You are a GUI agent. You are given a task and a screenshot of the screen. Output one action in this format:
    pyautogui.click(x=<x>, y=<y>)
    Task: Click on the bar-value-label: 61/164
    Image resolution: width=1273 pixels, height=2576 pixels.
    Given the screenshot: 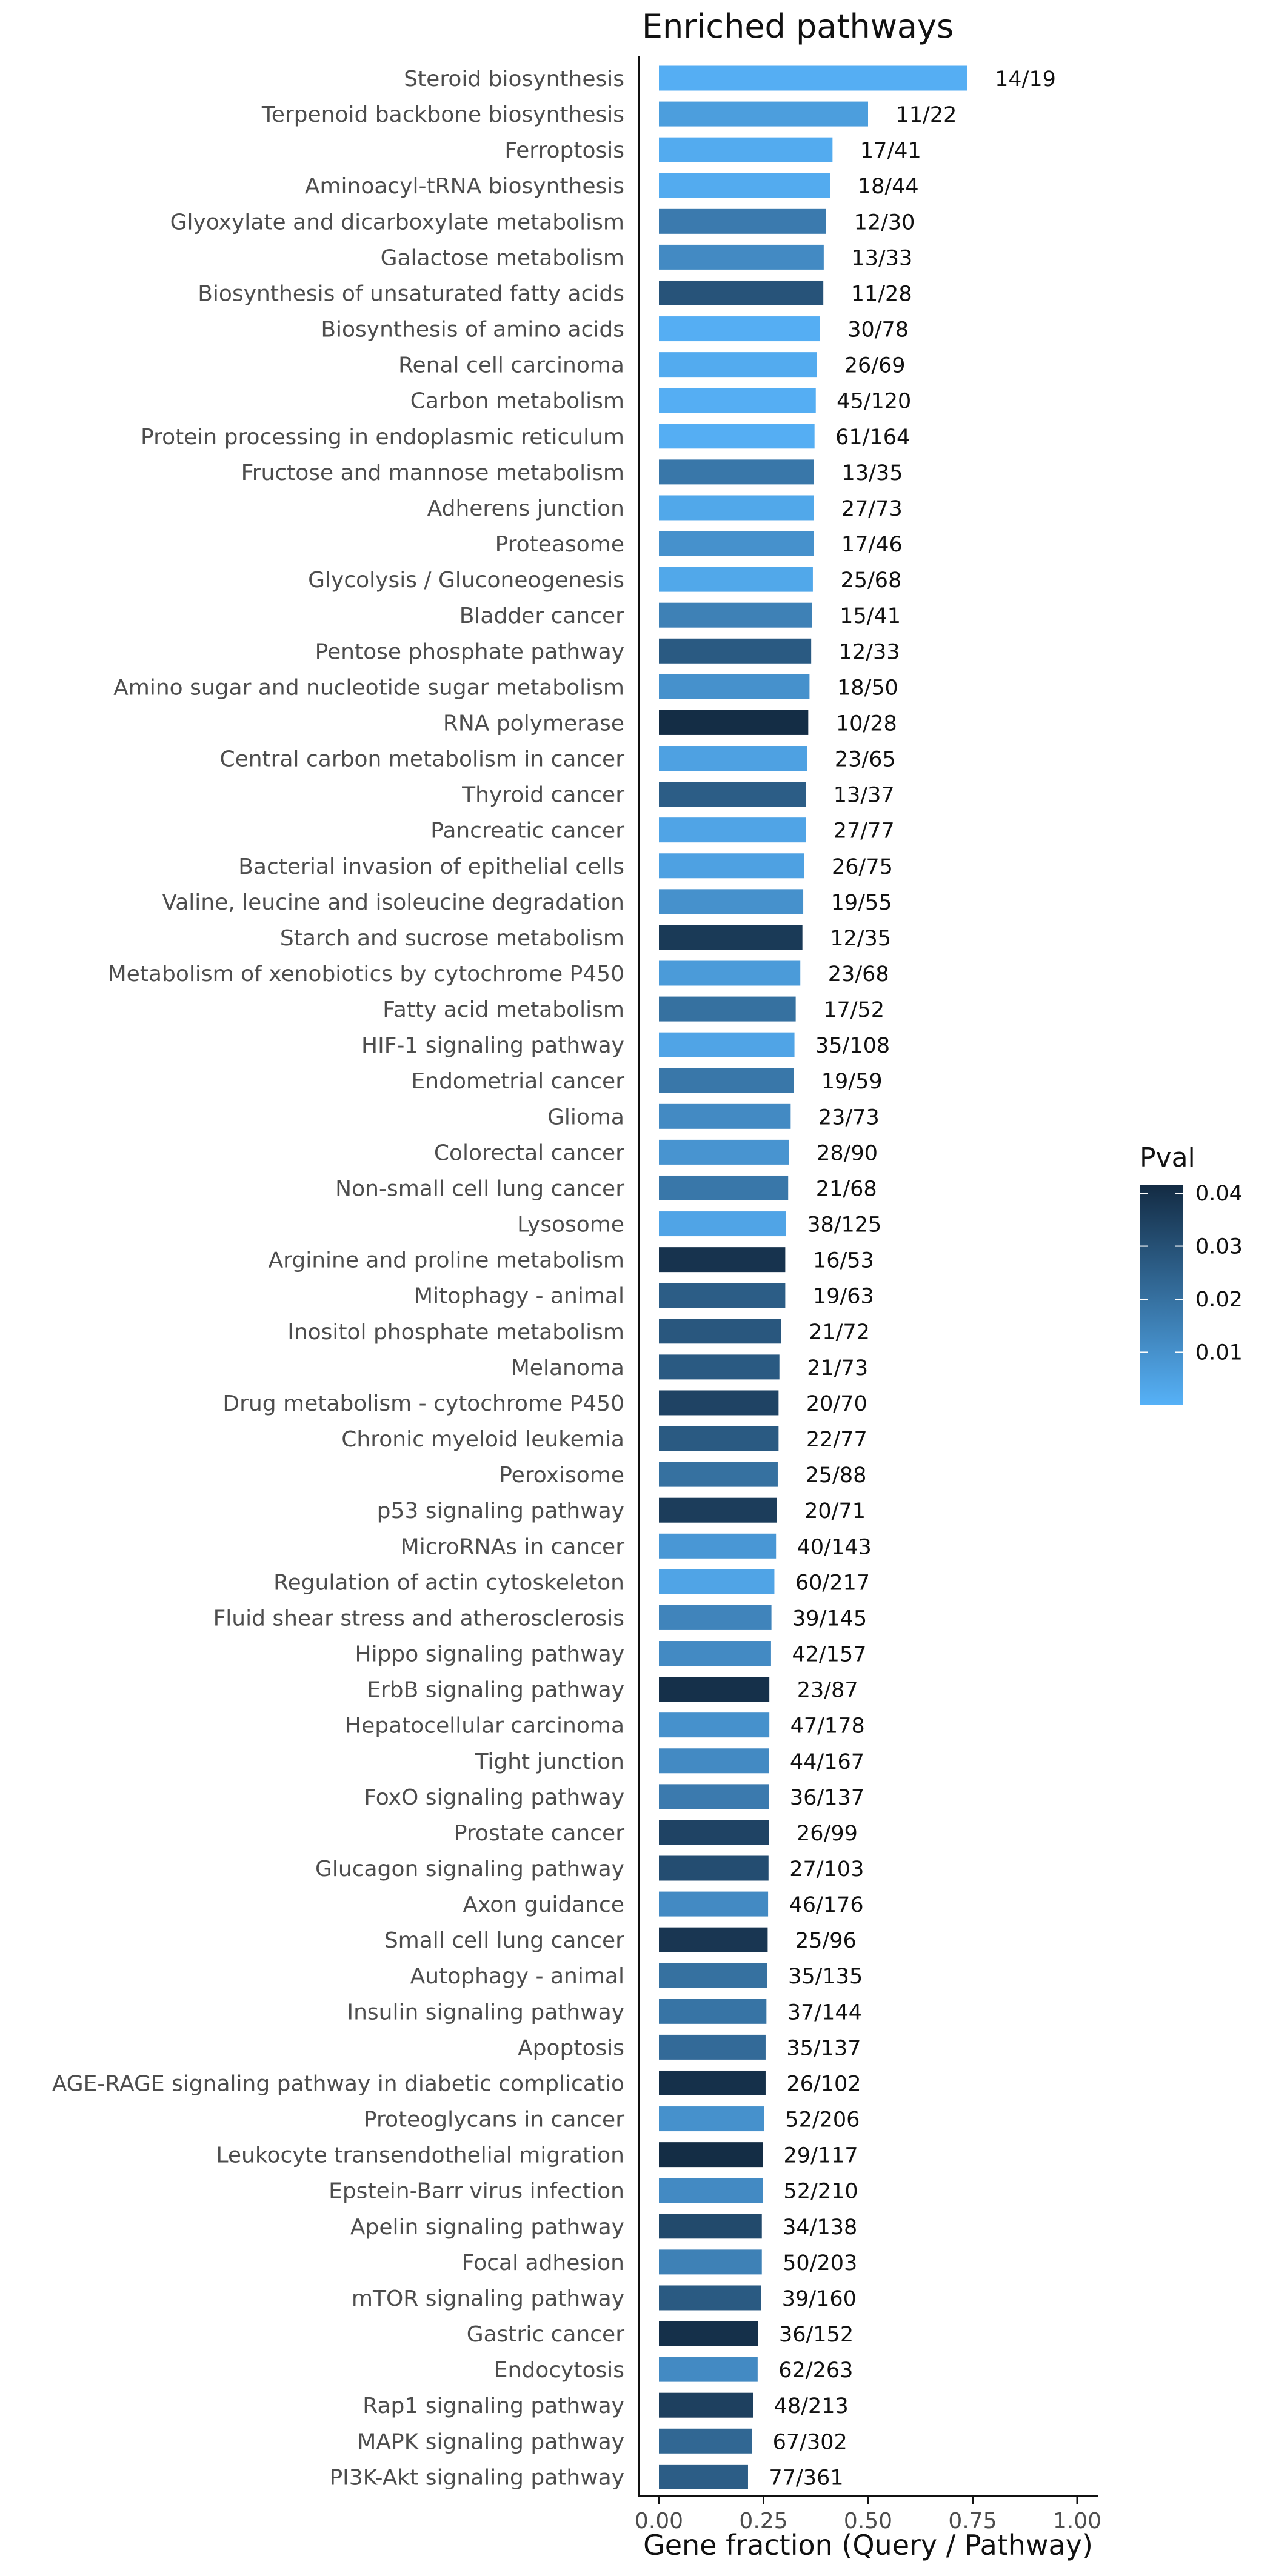 What is the action you would take?
    pyautogui.click(x=872, y=437)
    